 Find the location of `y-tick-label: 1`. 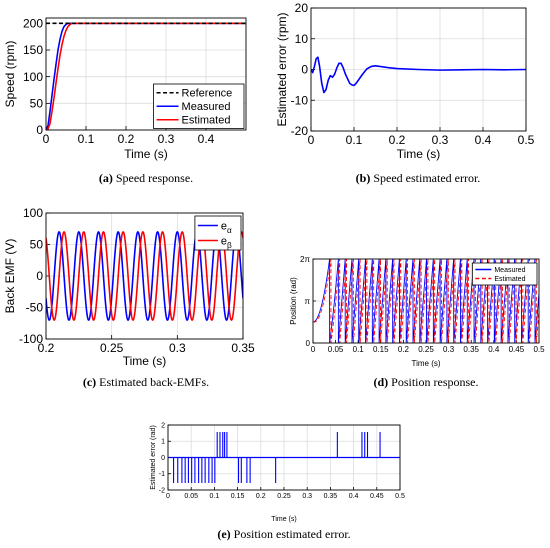

y-tick-label: 1 is located at coordinates (163, 442).